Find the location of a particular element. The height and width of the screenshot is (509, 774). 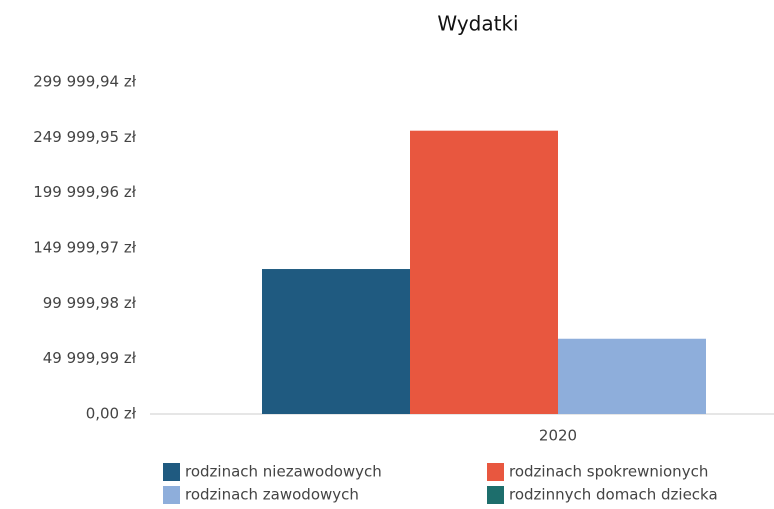

y-tick-label: 149 999,97 zł is located at coordinates (85, 248).